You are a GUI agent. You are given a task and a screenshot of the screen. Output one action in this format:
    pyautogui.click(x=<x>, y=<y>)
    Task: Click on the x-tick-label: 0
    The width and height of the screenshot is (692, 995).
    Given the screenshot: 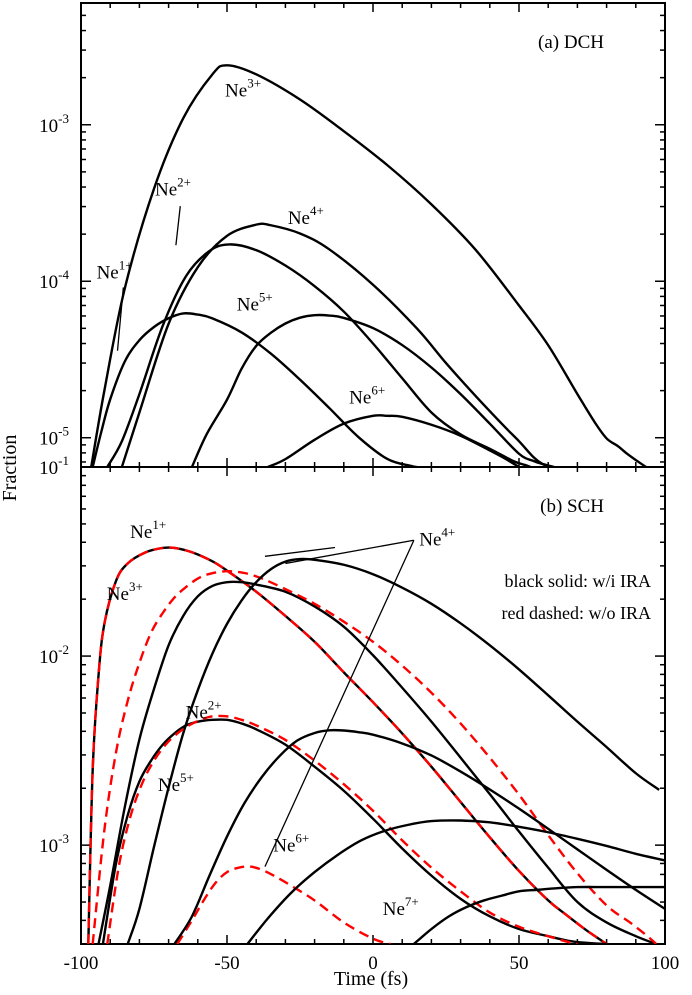 What is the action you would take?
    pyautogui.click(x=373, y=963)
    